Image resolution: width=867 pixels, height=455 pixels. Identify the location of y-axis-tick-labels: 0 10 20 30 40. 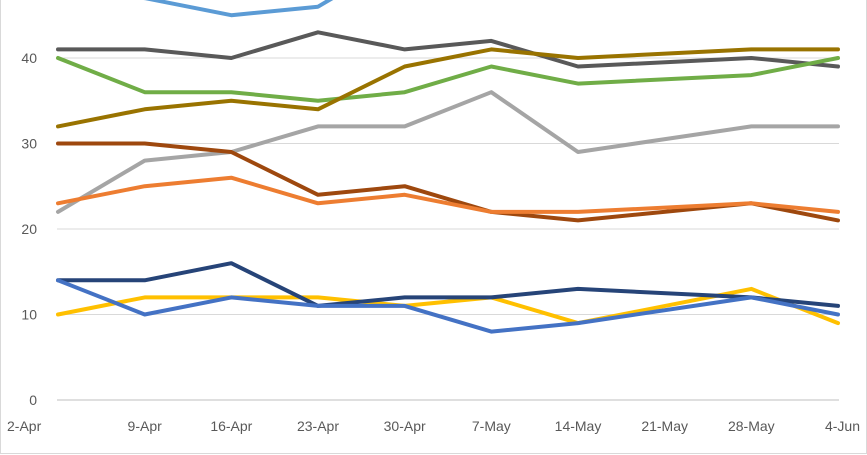
(29, 229).